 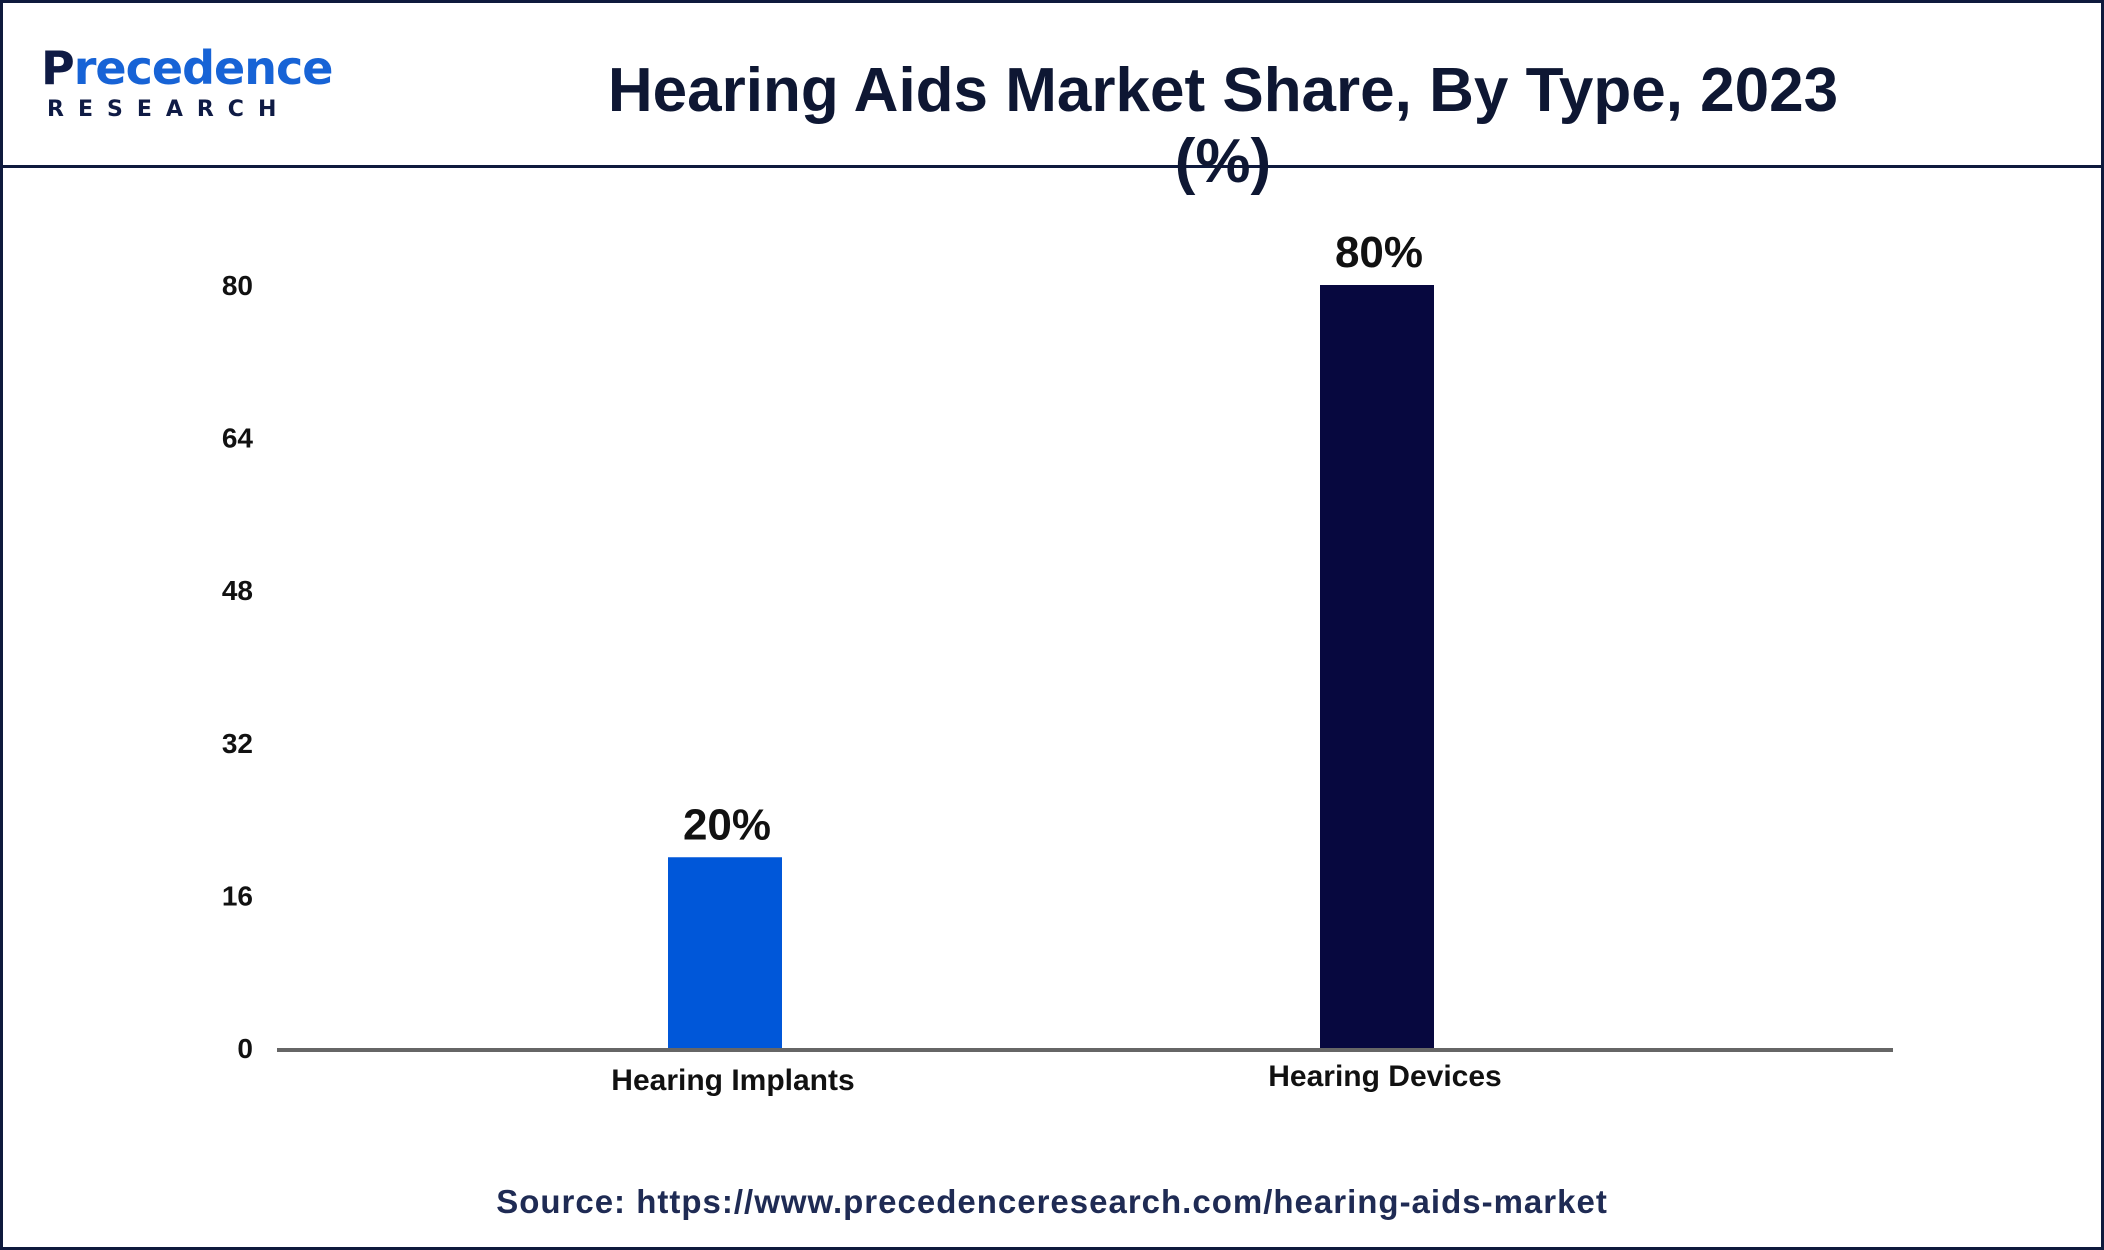 I want to click on y-tick-label: 16, so click(x=237, y=895).